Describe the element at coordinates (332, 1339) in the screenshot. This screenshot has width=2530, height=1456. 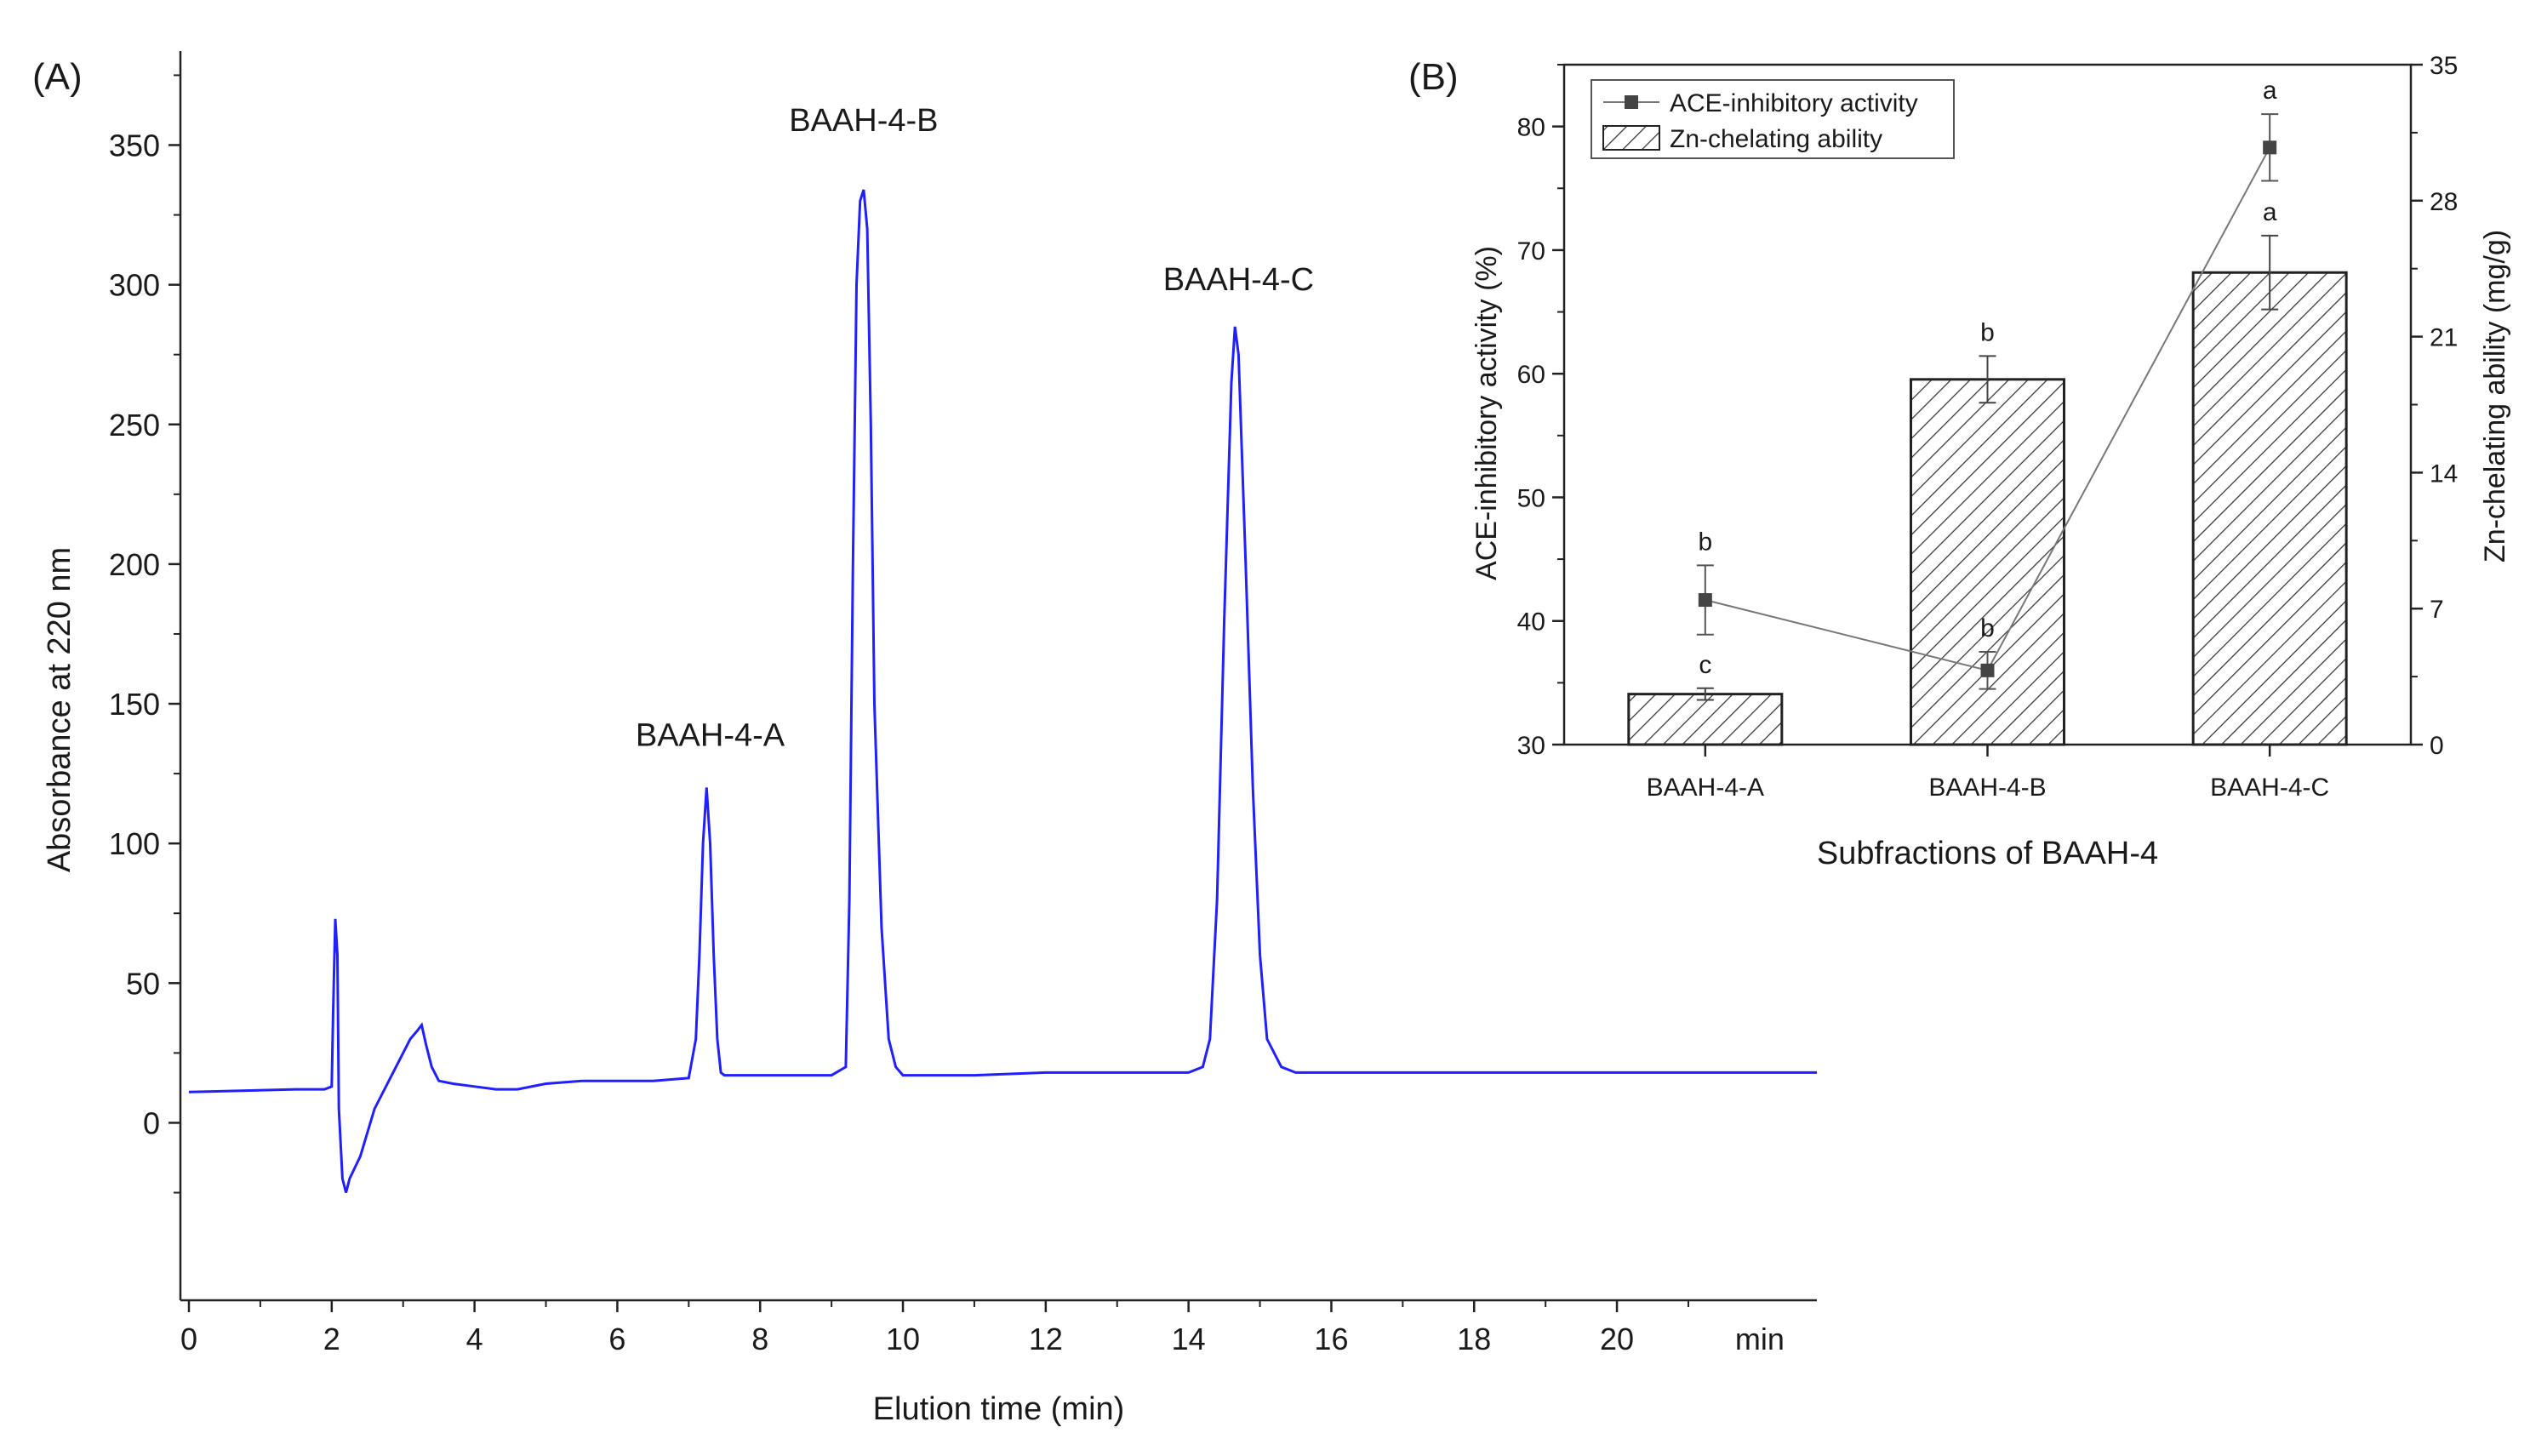
I see `x-tick-label: 2` at that location.